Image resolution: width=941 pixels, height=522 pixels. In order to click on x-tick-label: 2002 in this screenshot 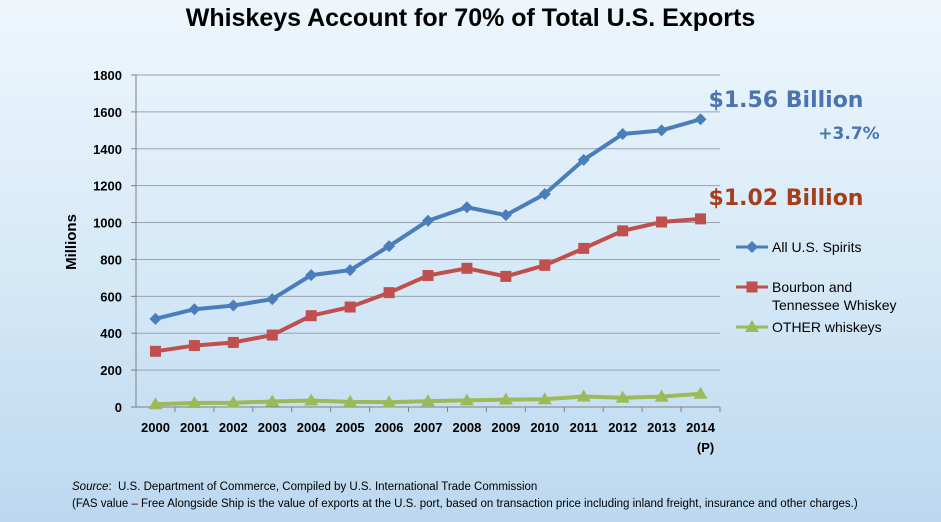, I will do `click(233, 427)`.